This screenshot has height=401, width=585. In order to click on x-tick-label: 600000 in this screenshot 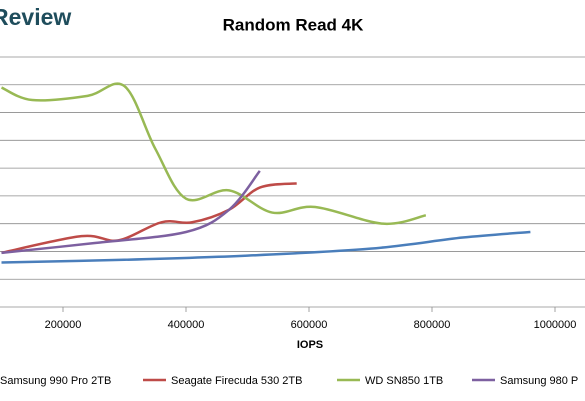, I will do `click(309, 325)`.